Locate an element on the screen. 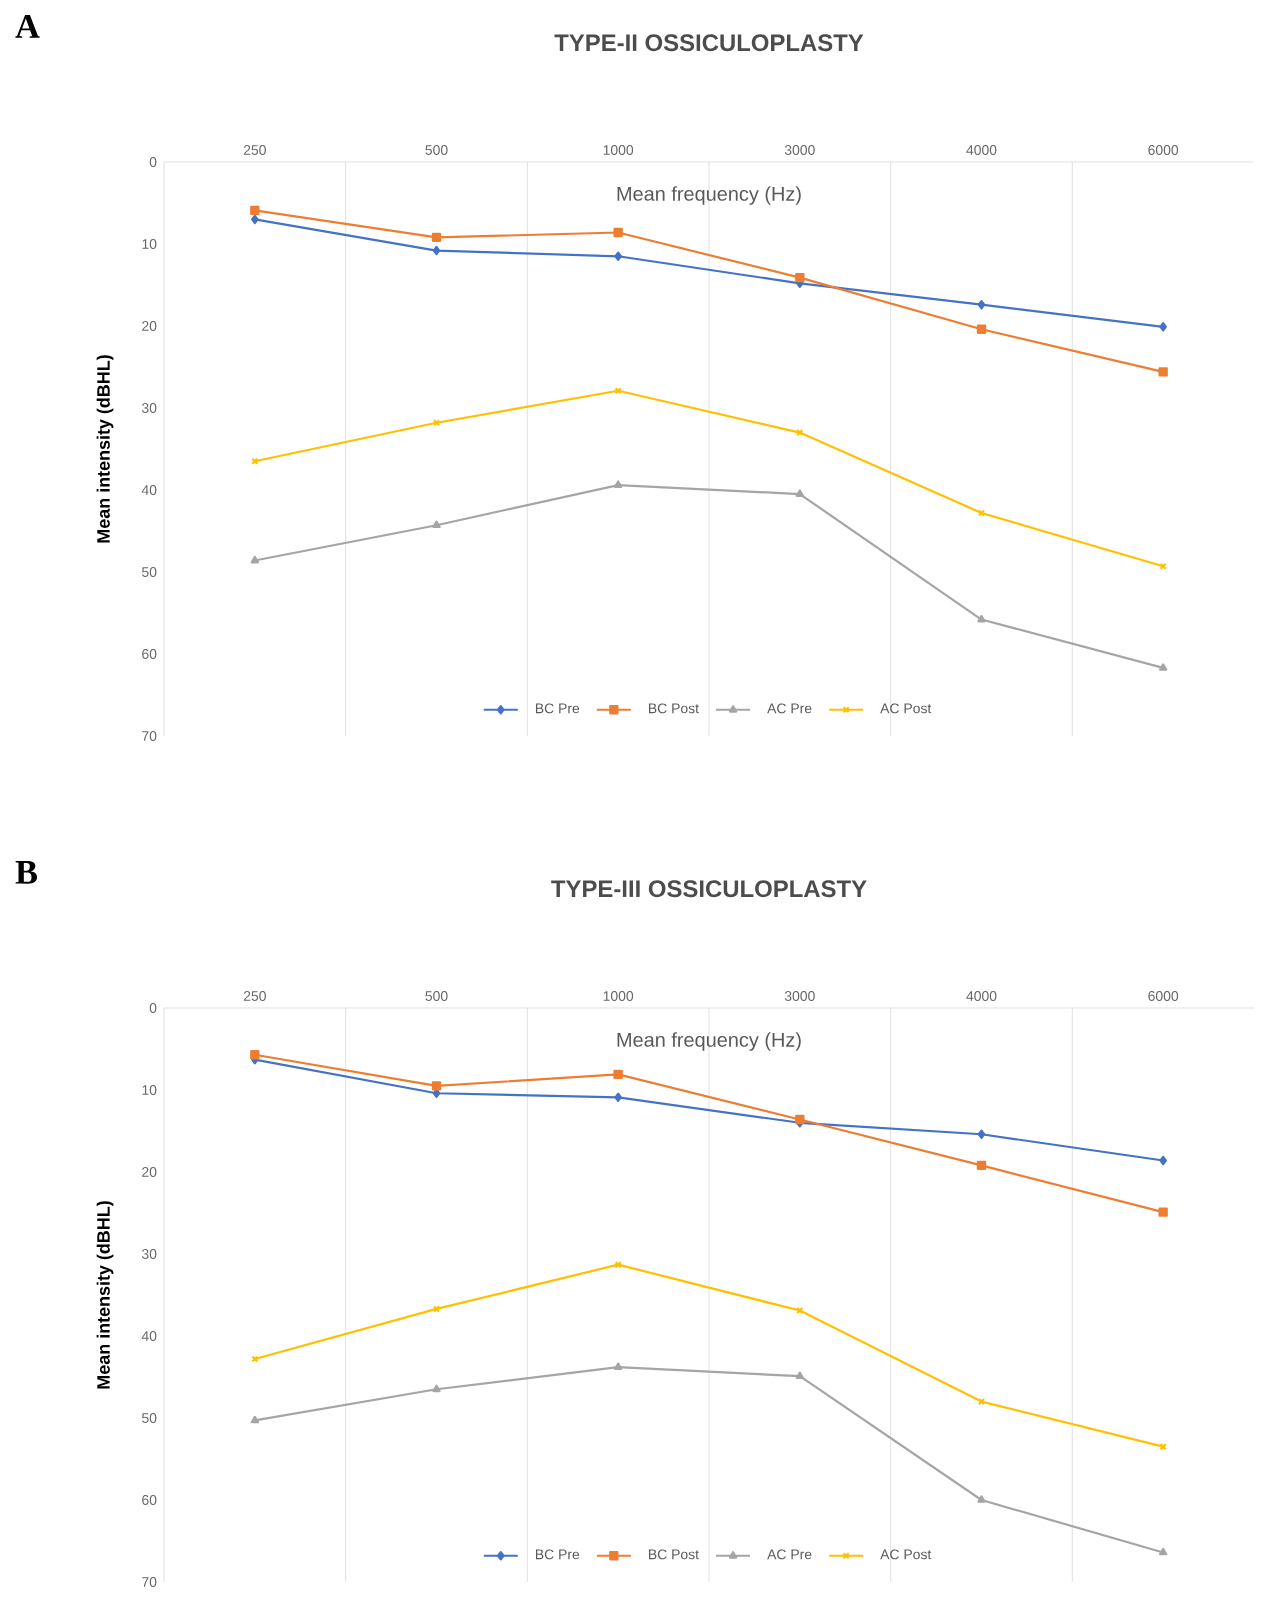 The image size is (1262, 1598). chart-title: TYPE-III OSSICULOPLASTY is located at coordinates (709, 889).